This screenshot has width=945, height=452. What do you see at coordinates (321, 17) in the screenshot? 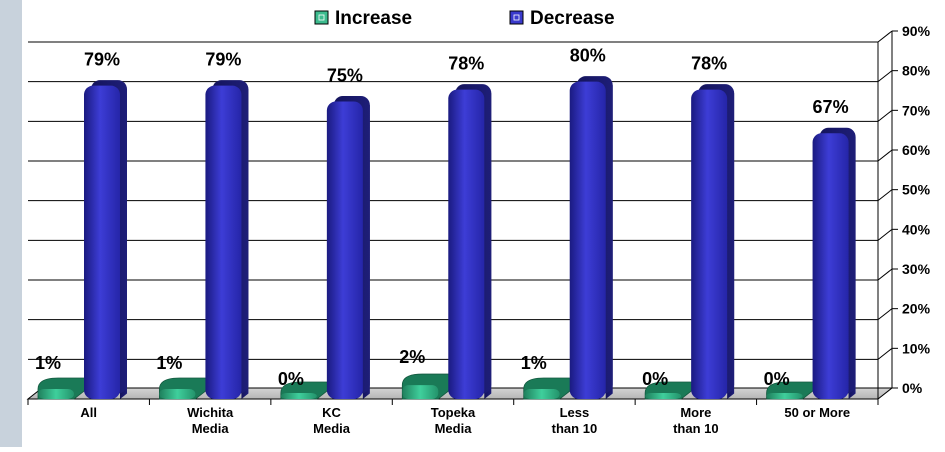
I see `legend-increase-swatch` at bounding box center [321, 17].